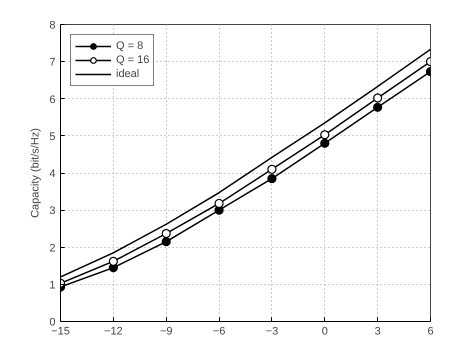 This screenshot has width=474, height=359. I want to click on y-tick-label: 8, so click(52, 26).